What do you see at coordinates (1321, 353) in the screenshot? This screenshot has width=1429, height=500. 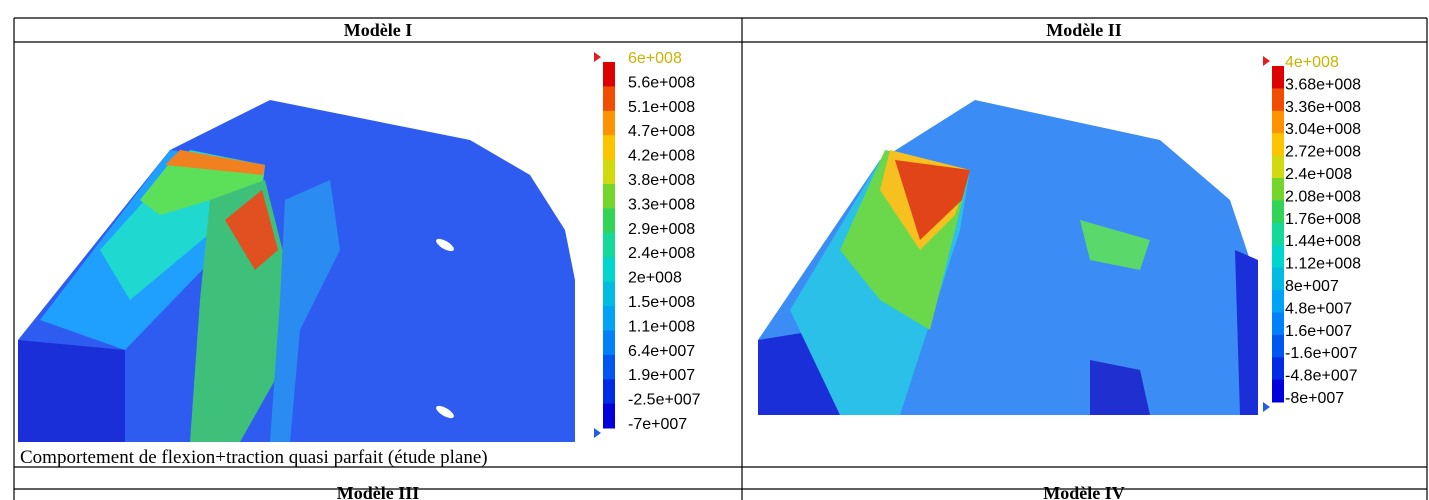 I see `legend-label: -1.6e+007` at bounding box center [1321, 353].